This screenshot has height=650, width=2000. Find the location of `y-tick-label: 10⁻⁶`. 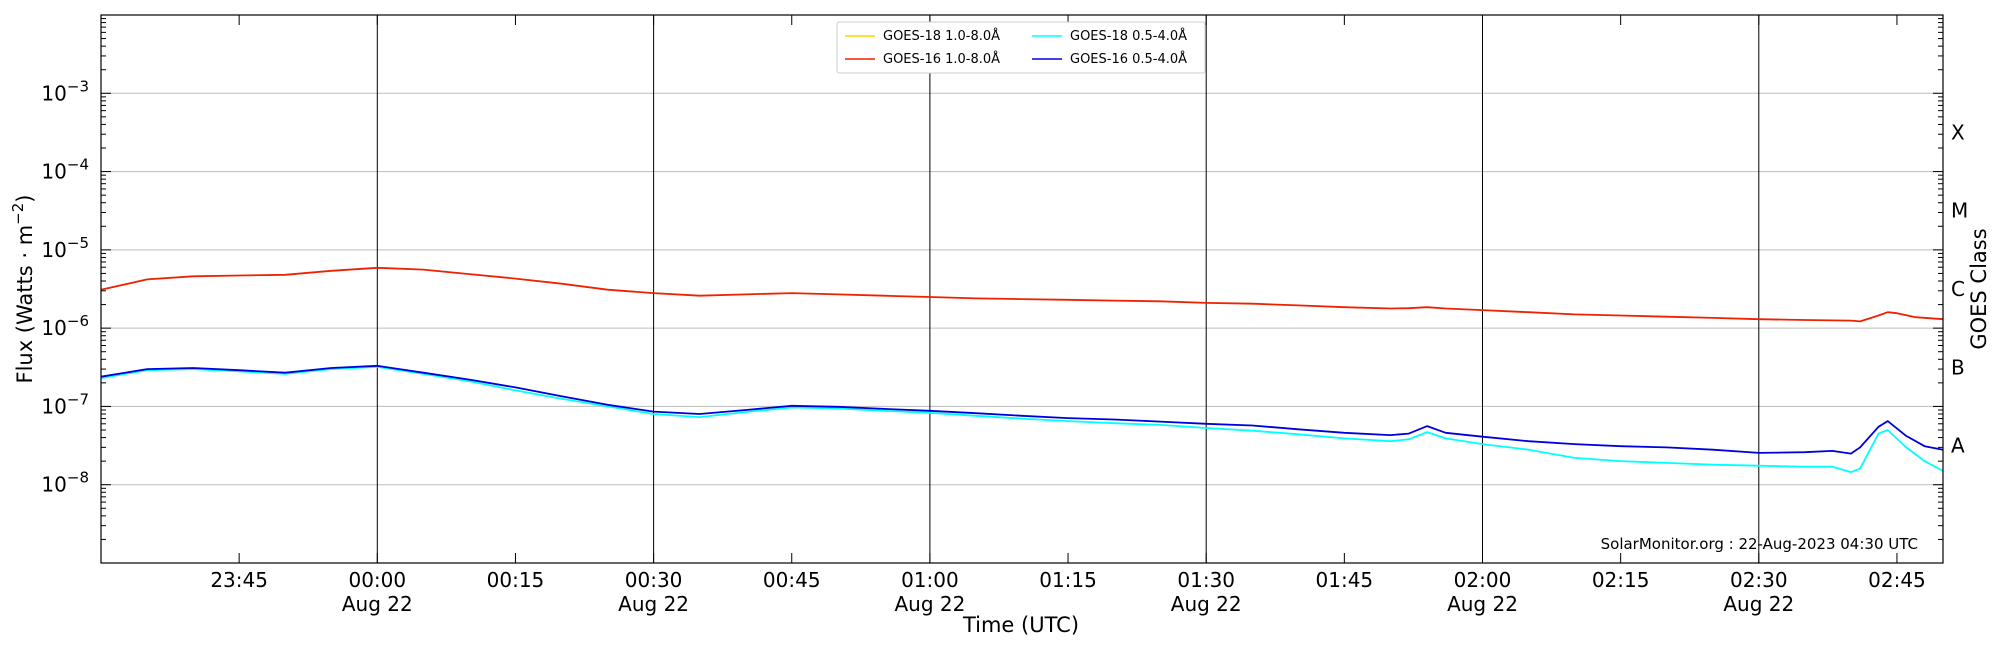

y-tick-label: 10⁻⁶ is located at coordinates (65, 326).